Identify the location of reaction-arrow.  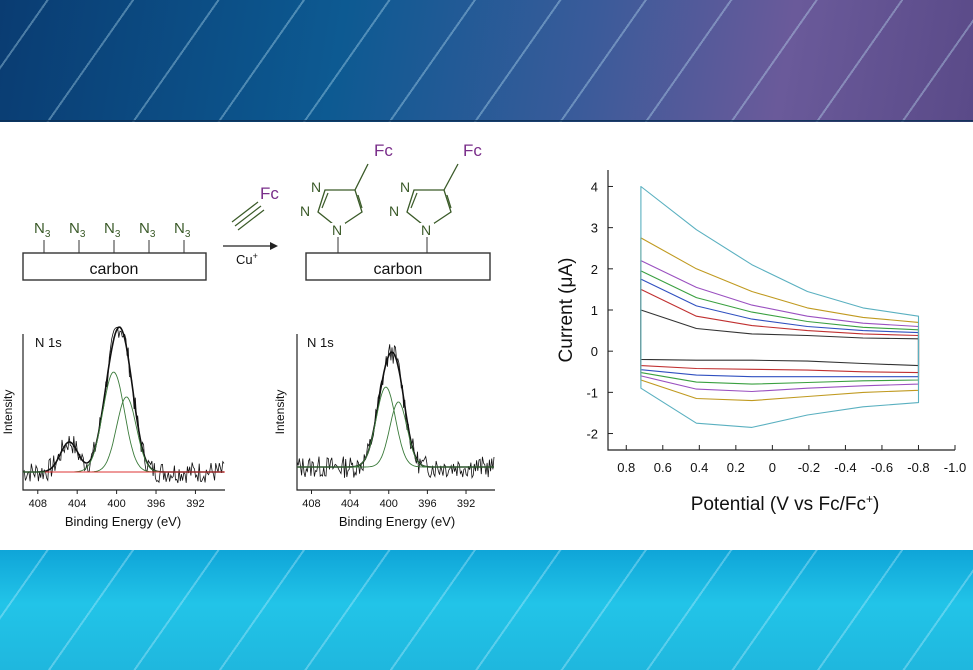
(250, 246).